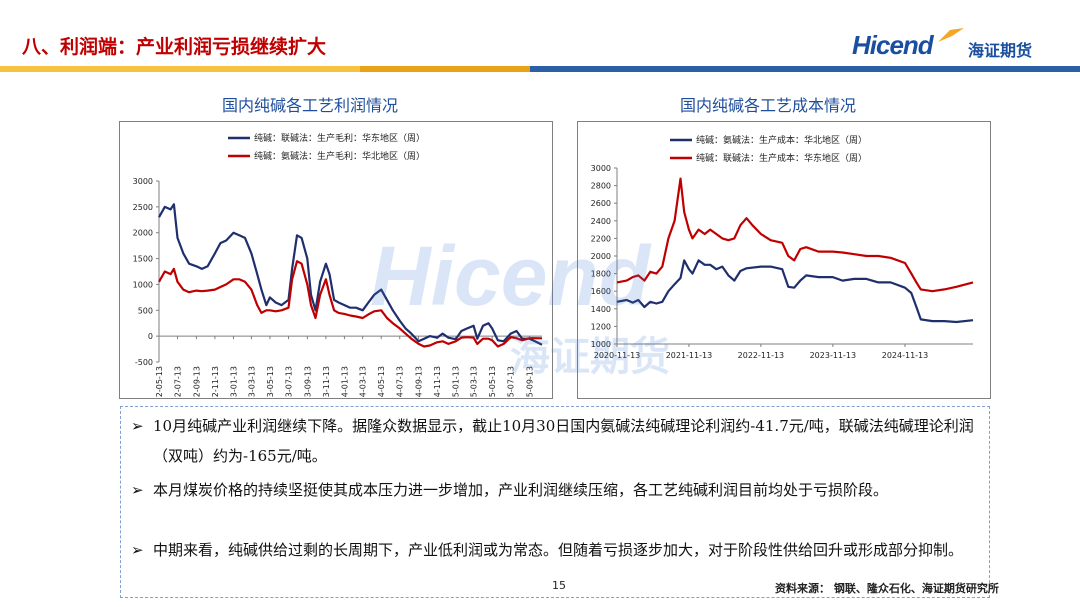  I want to click on legend-label-2: 纯碱：联碱法：生产成本：华东地区（周）, so click(781, 158).